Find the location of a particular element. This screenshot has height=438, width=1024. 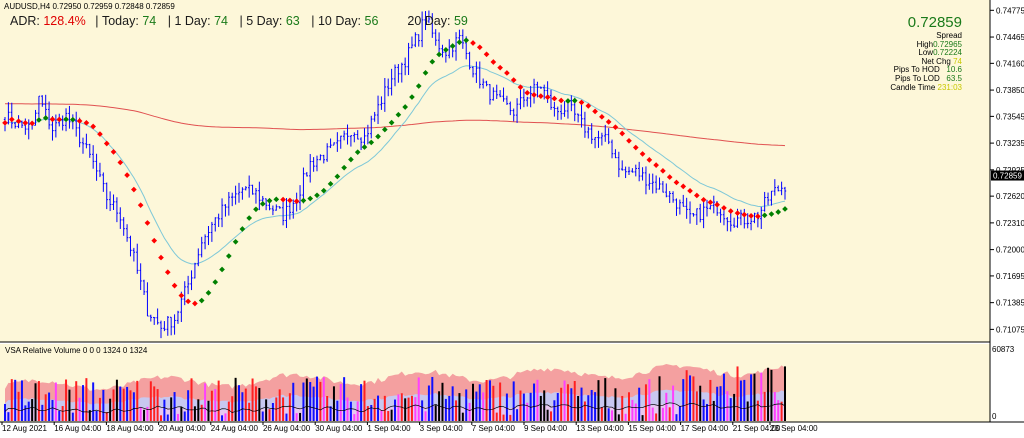

y-tick-label: 0.74775 is located at coordinates (1010, 10).